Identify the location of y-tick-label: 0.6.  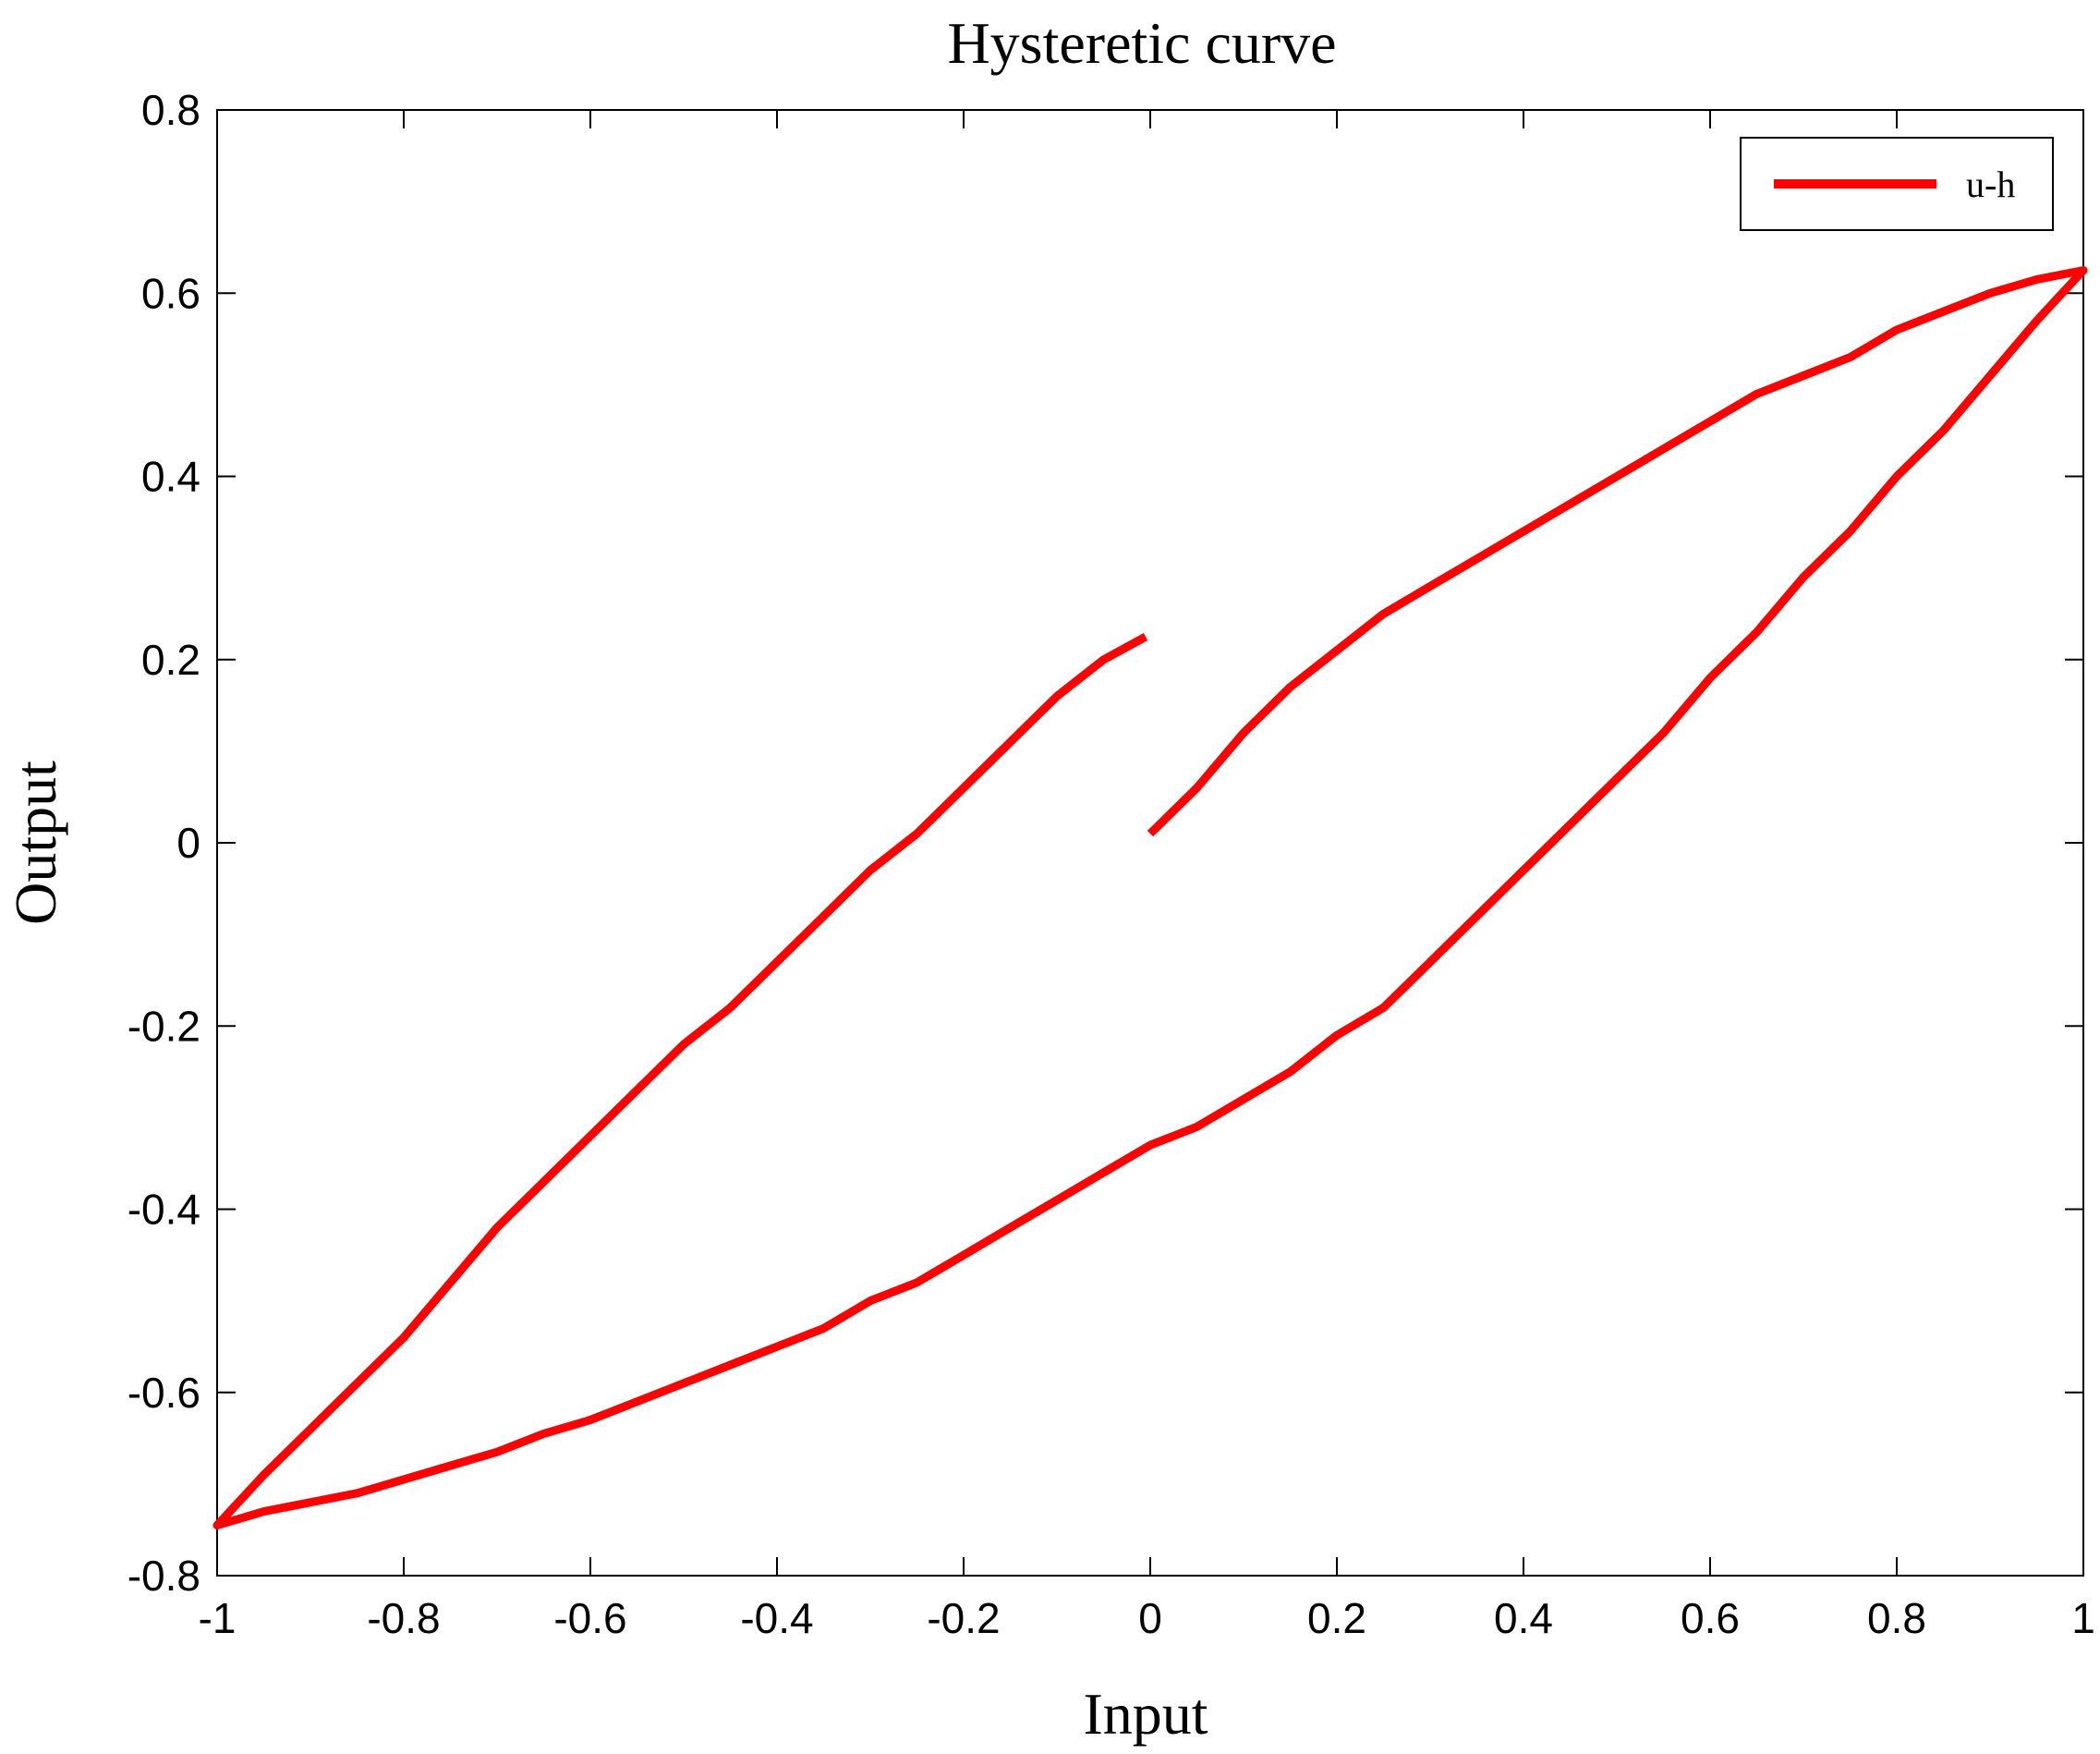
(171, 293).